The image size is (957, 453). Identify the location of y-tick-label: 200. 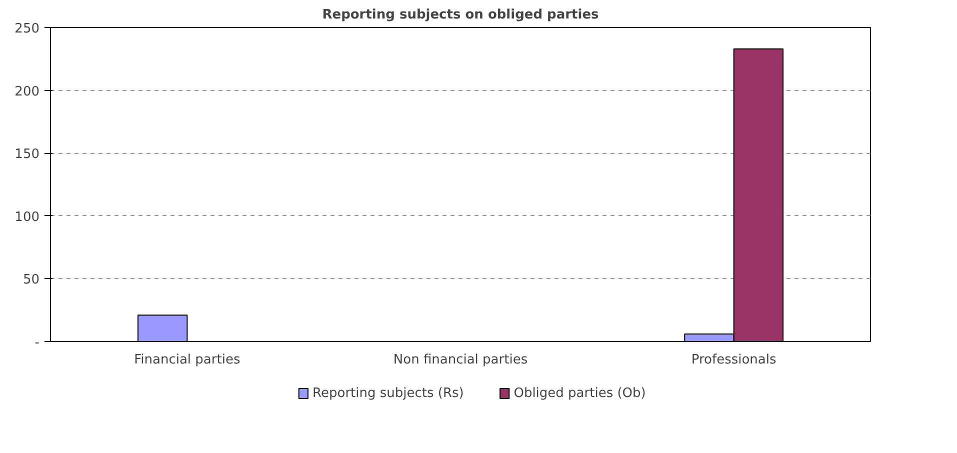
(27, 92).